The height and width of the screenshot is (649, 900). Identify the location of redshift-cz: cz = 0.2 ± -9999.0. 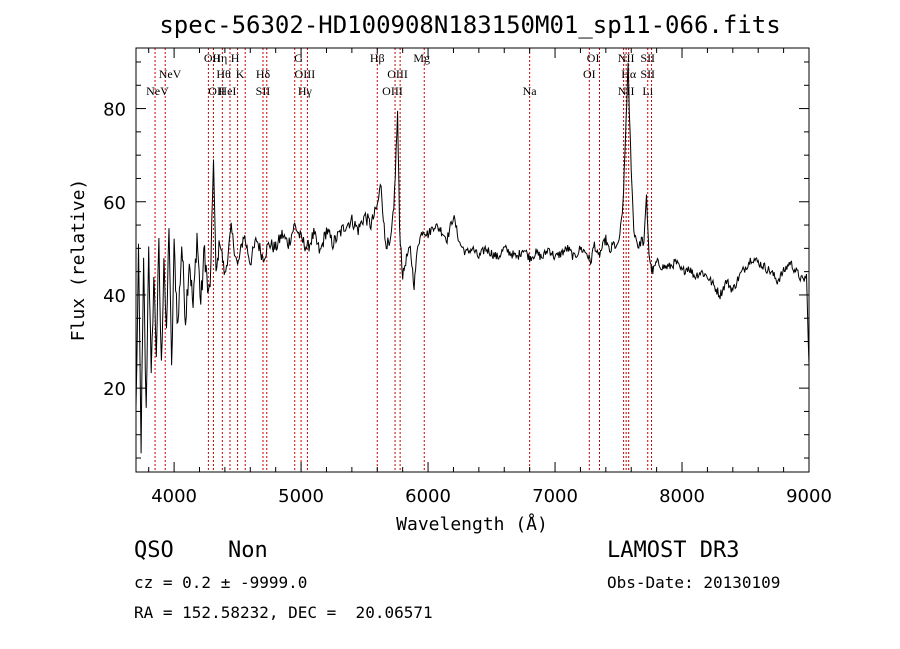
(221, 582).